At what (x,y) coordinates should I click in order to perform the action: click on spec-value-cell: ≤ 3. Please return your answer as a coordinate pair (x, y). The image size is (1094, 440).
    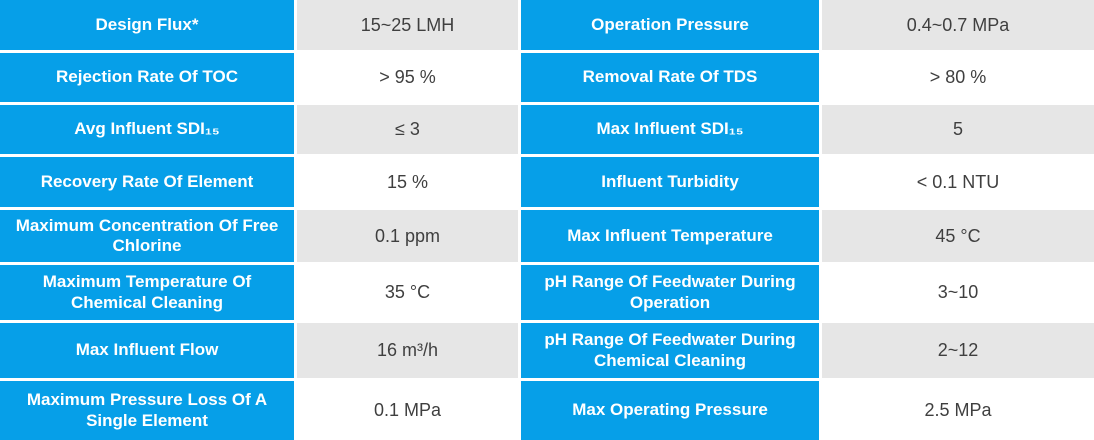
    Looking at the image, I should click on (407, 129).